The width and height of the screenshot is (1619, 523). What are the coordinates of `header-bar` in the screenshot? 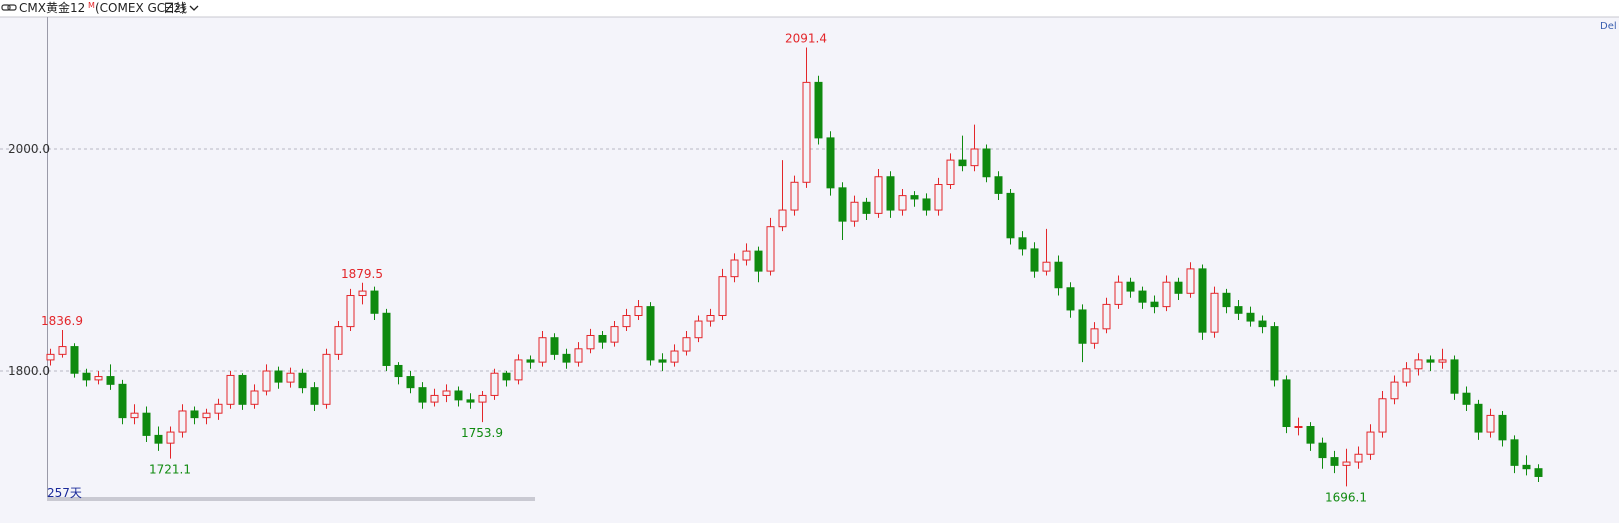 It's located at (809, 8).